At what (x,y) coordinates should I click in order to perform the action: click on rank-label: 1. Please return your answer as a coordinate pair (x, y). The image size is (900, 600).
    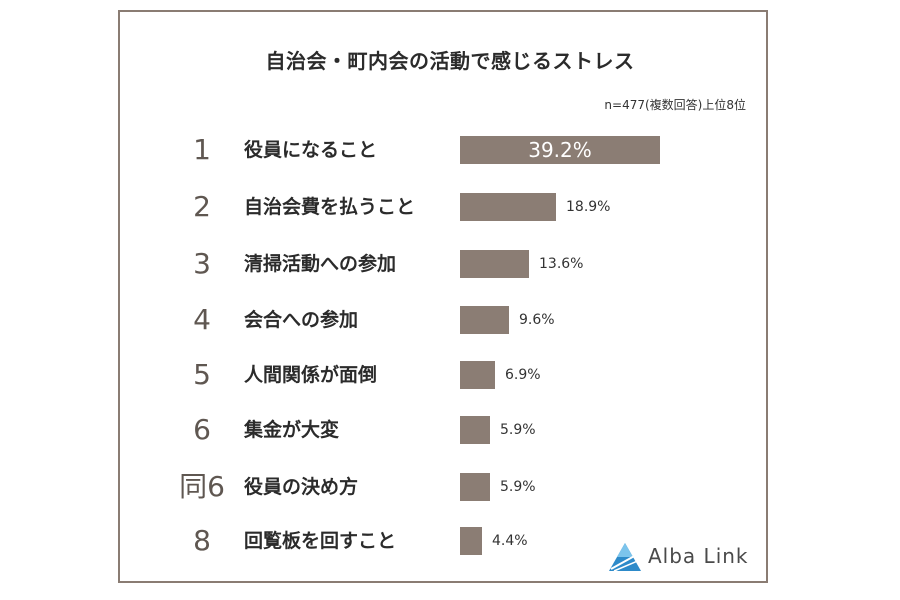
    Looking at the image, I should click on (202, 149).